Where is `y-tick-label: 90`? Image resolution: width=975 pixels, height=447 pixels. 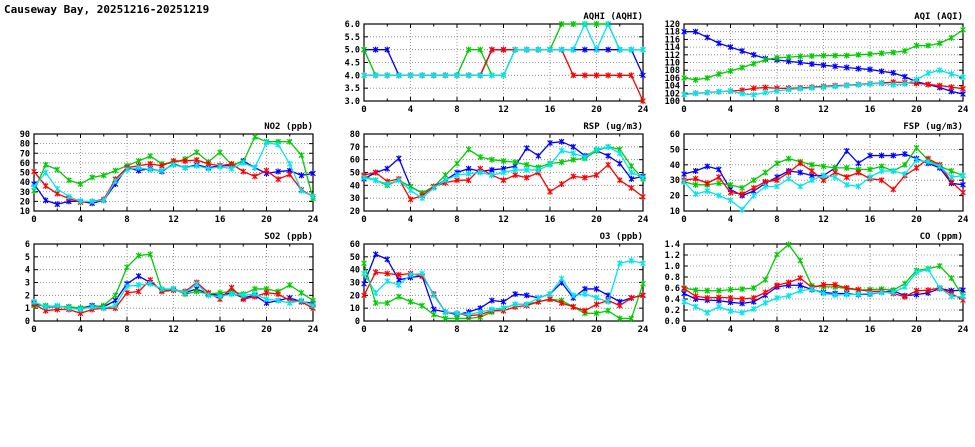
y-tick-label: 90 is located at coordinates (25, 135).